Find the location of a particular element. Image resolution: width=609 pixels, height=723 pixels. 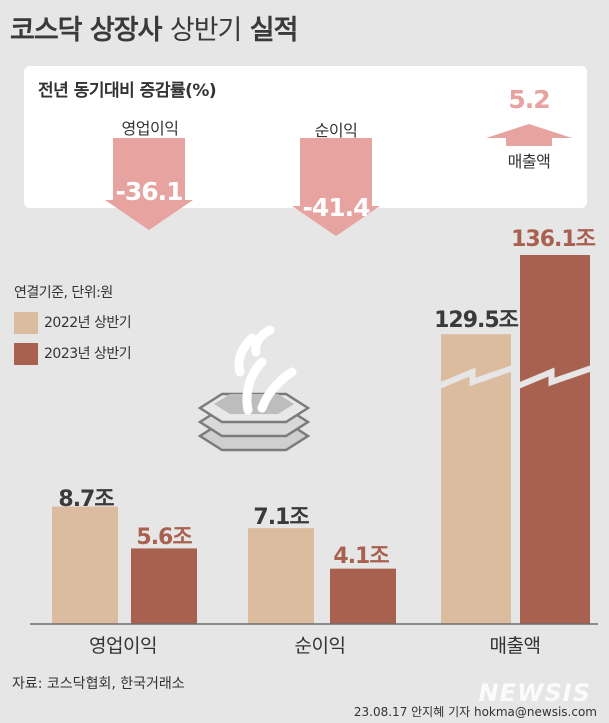

bar-label-revenue-2023: 136.1조 is located at coordinates (553, 239).